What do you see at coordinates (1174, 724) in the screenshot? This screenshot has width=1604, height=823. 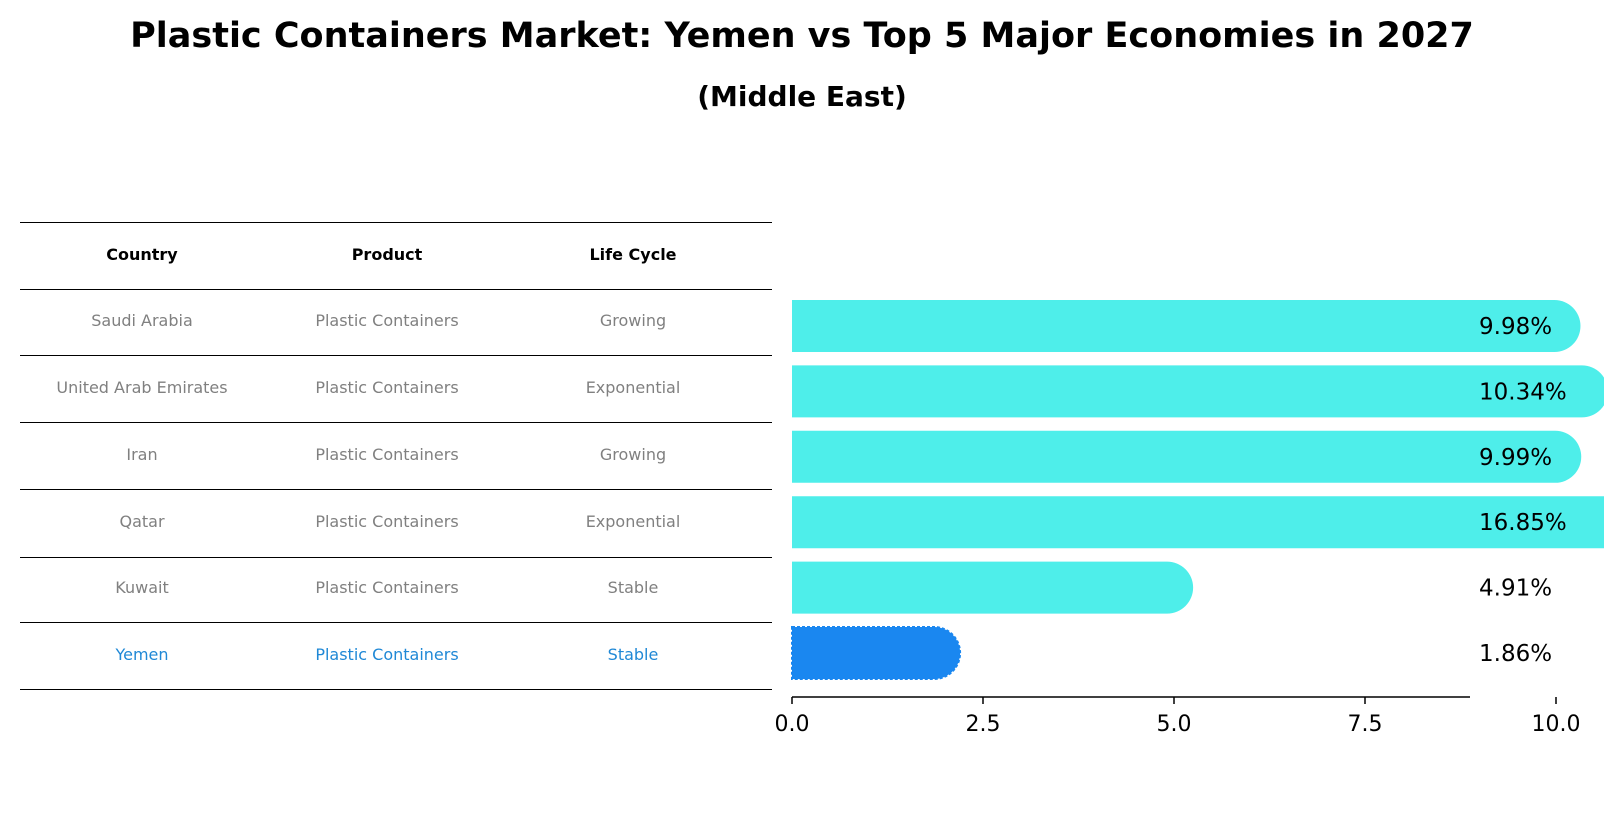 I see `x-tick-label: 5.0` at bounding box center [1174, 724].